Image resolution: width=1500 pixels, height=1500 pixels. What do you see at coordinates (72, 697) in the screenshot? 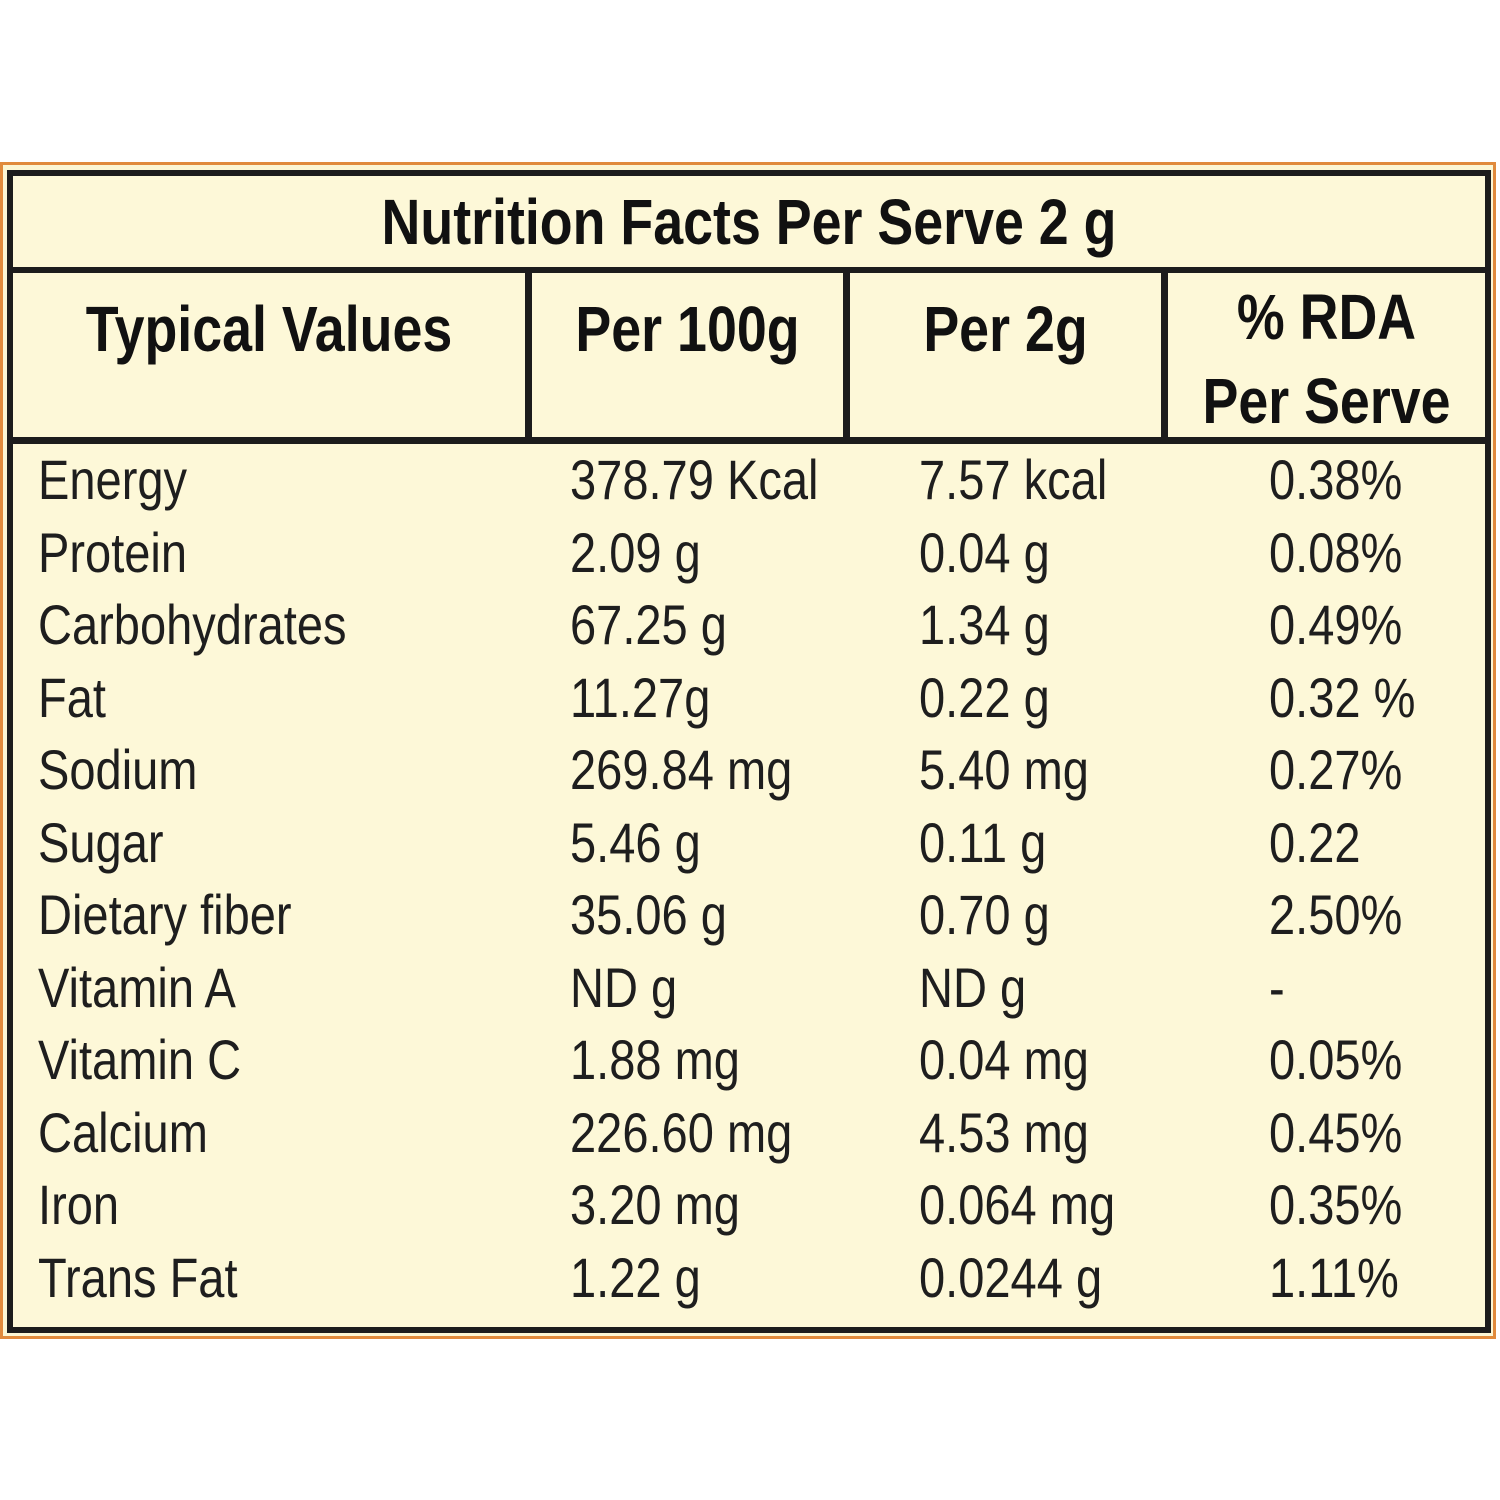
I see `nutrient-name: Fat` at bounding box center [72, 697].